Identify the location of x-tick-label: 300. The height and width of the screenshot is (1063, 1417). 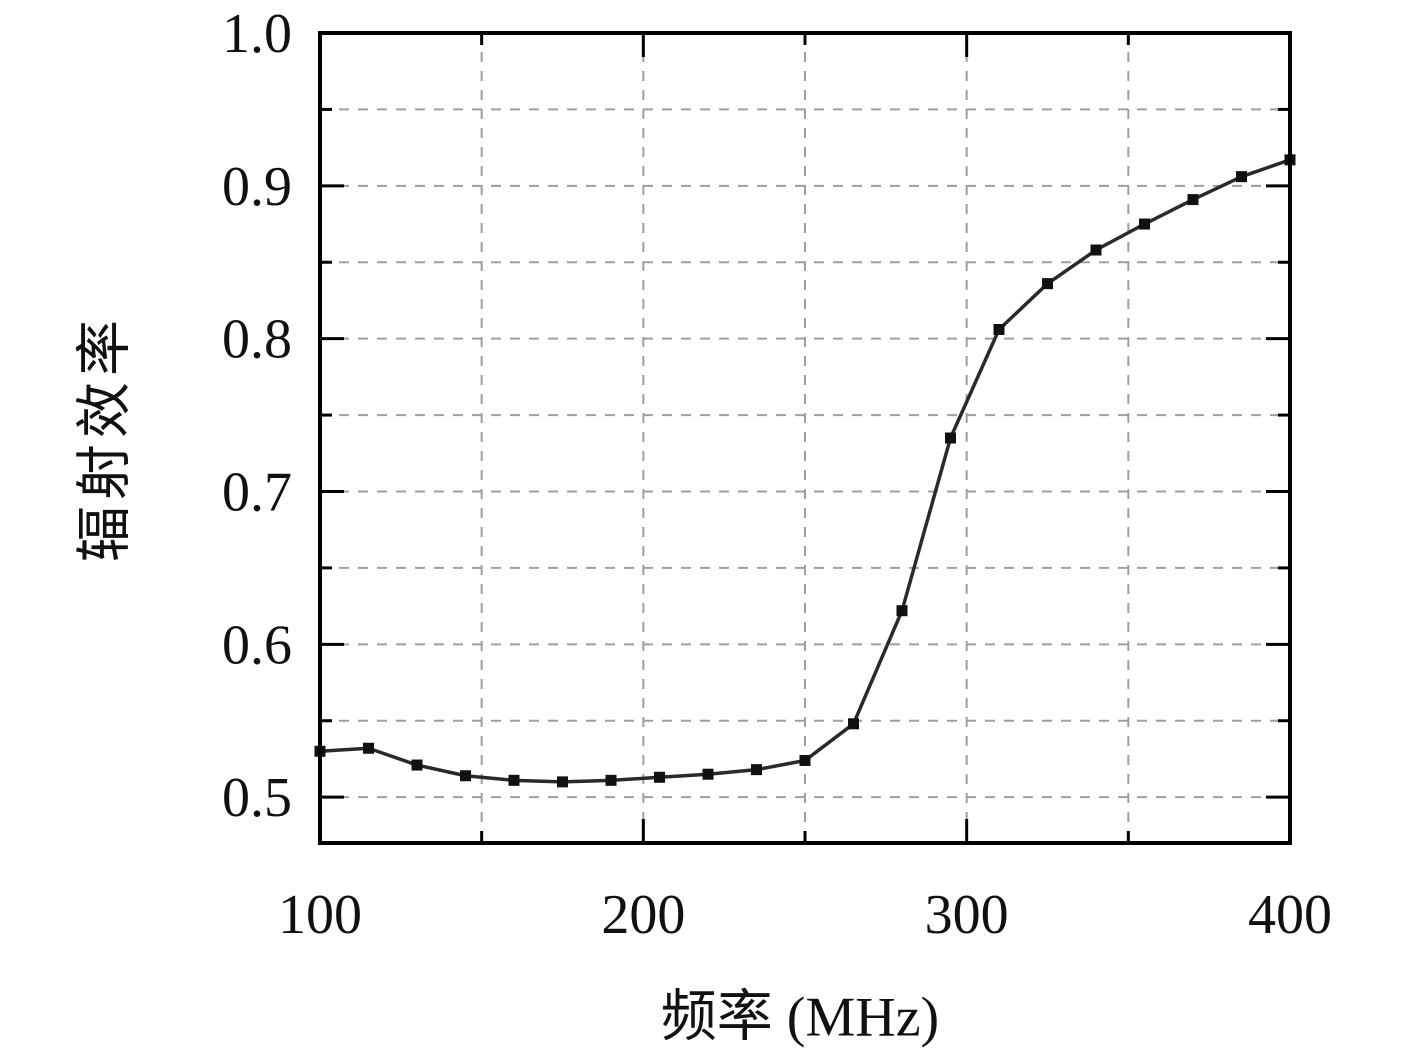
(967, 915).